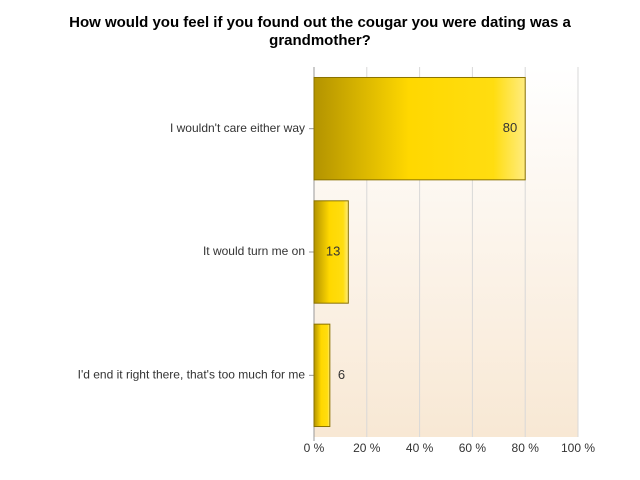  I want to click on y-tick-label: It would turn me on, so click(254, 251).